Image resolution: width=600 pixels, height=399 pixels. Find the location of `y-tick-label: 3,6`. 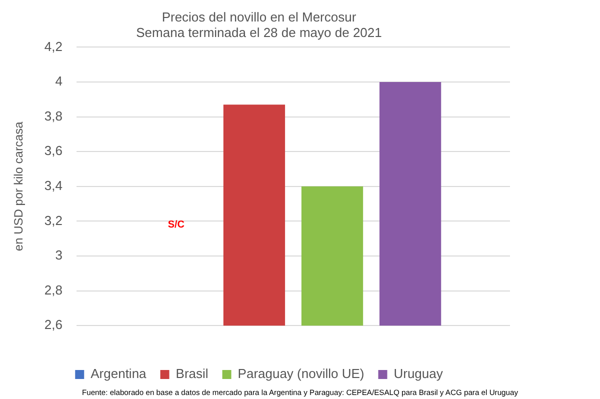

y-tick-label: 3,6 is located at coordinates (53, 150).